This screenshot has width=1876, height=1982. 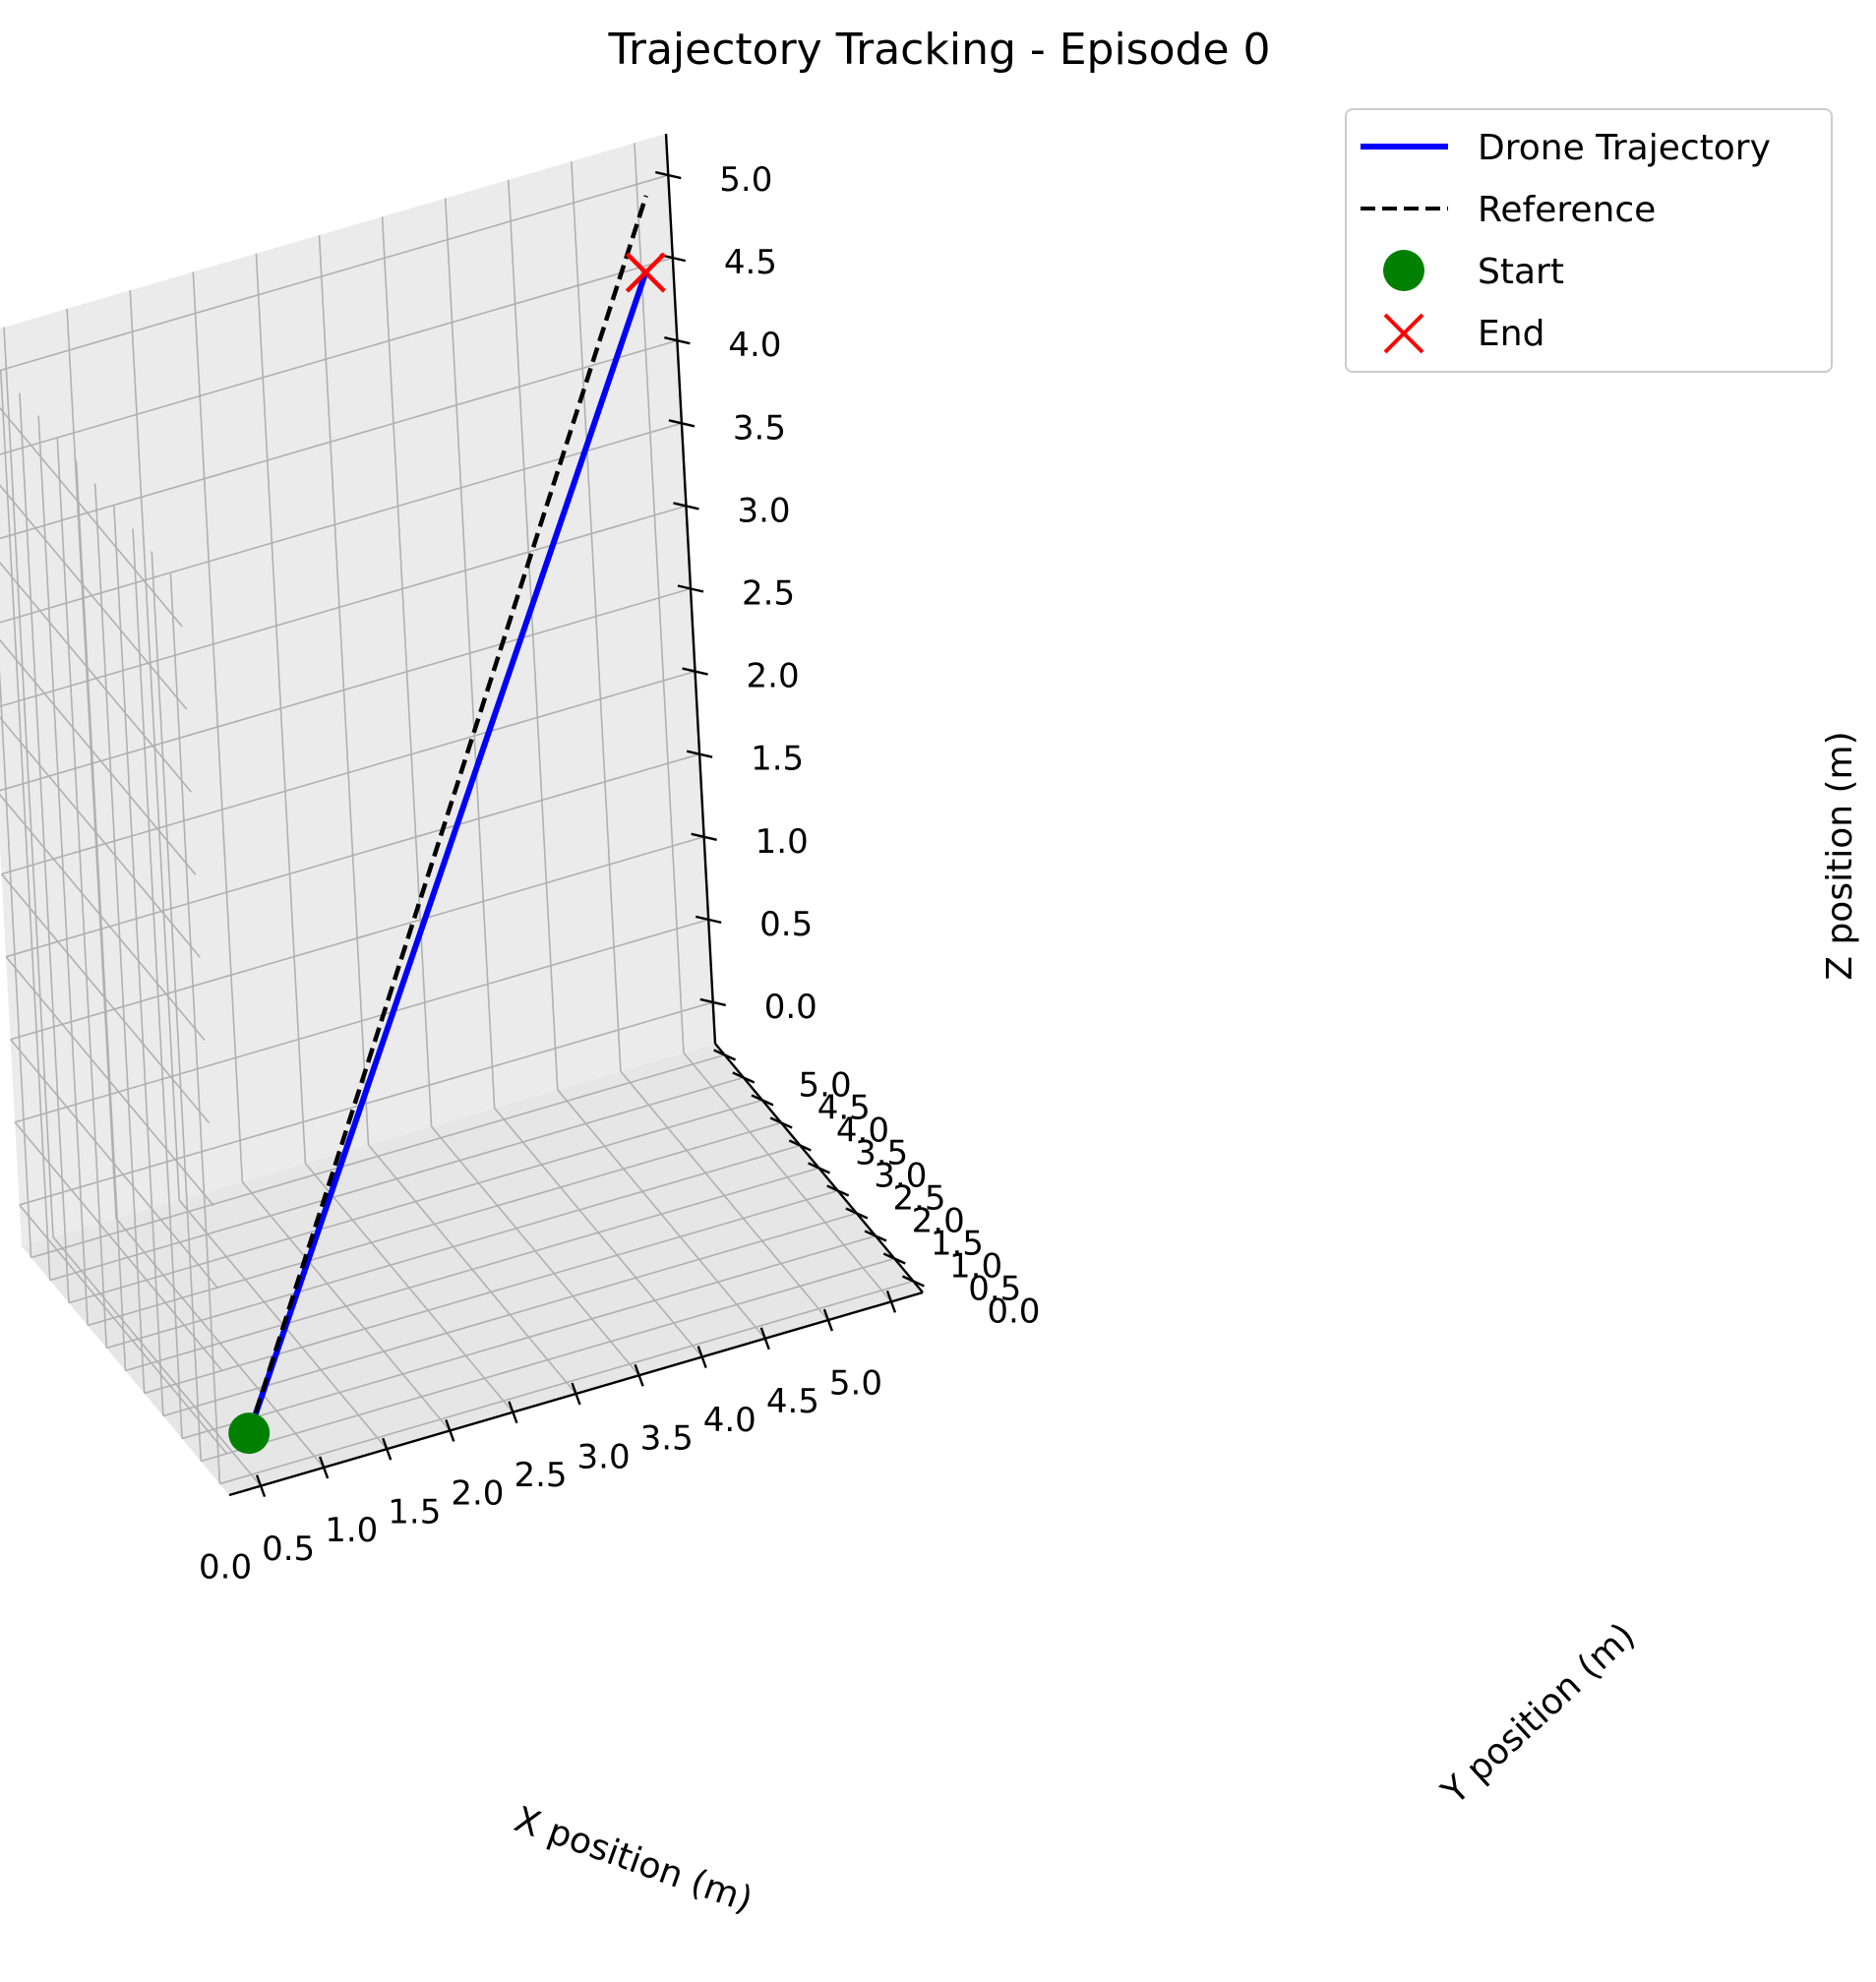 What do you see at coordinates (1511, 334) in the screenshot?
I see `legend-end-label: End` at bounding box center [1511, 334].